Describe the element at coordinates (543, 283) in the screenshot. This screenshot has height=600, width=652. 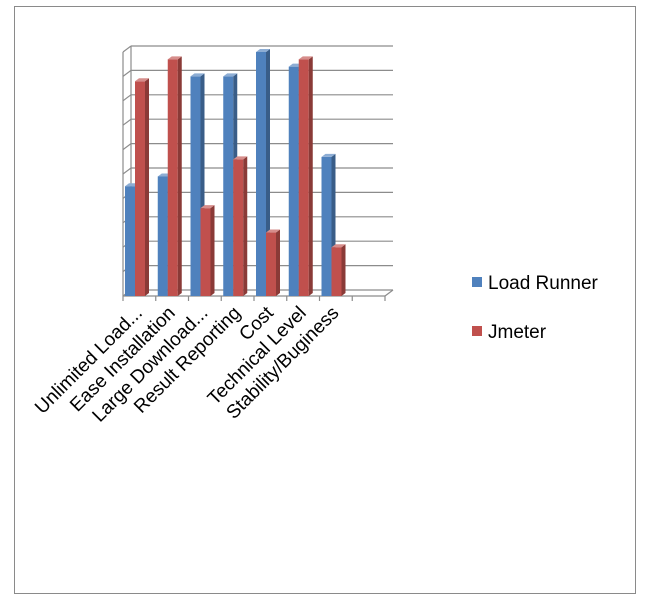
I see `legend-label: Load Runner` at that location.